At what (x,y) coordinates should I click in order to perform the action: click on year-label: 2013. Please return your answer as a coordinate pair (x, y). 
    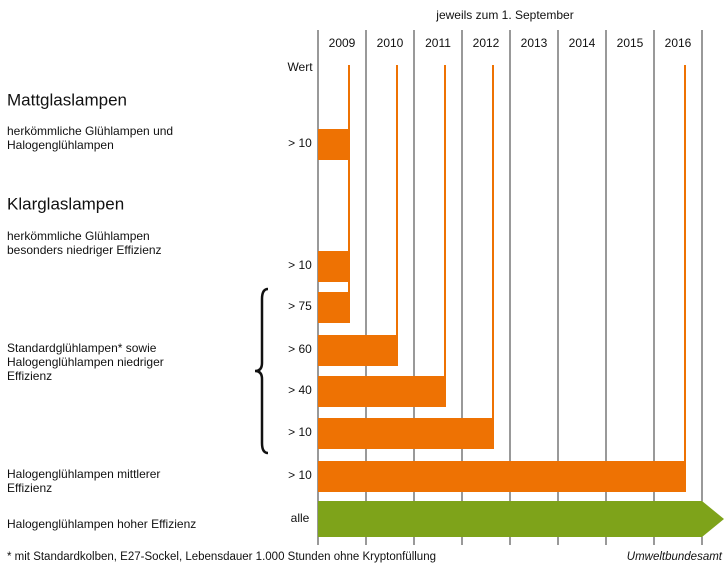
    Looking at the image, I should click on (534, 43).